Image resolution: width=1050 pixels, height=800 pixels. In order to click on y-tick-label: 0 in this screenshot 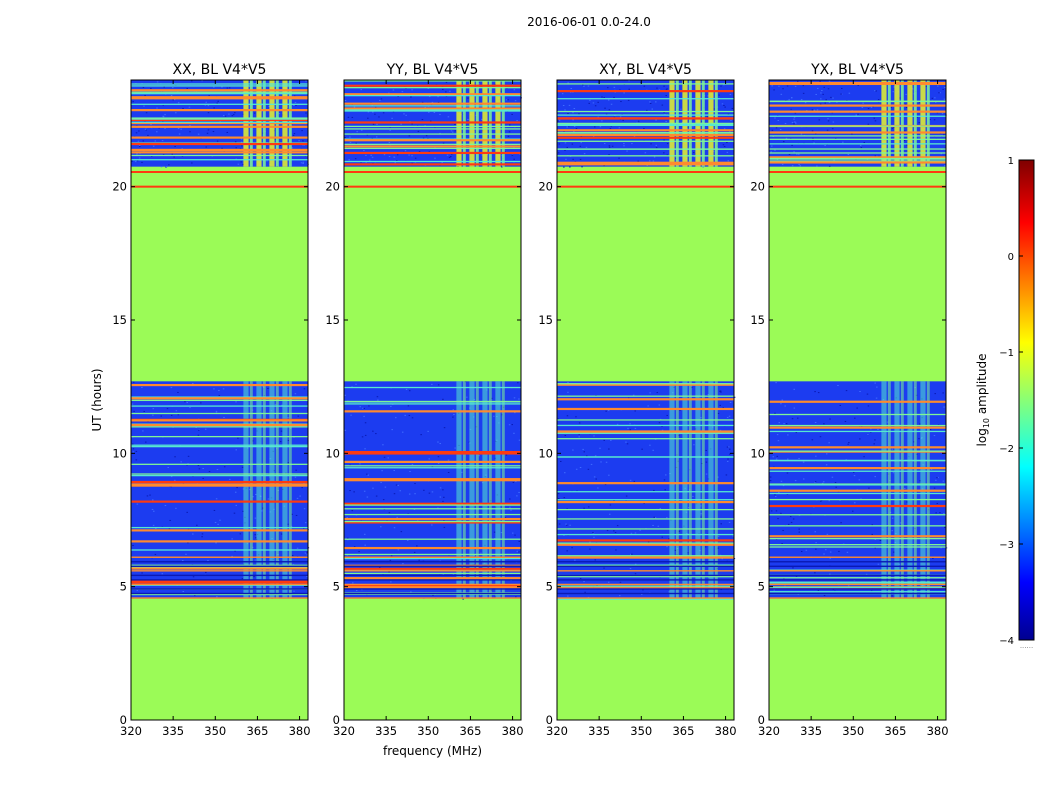, I will do `click(549, 720)`.